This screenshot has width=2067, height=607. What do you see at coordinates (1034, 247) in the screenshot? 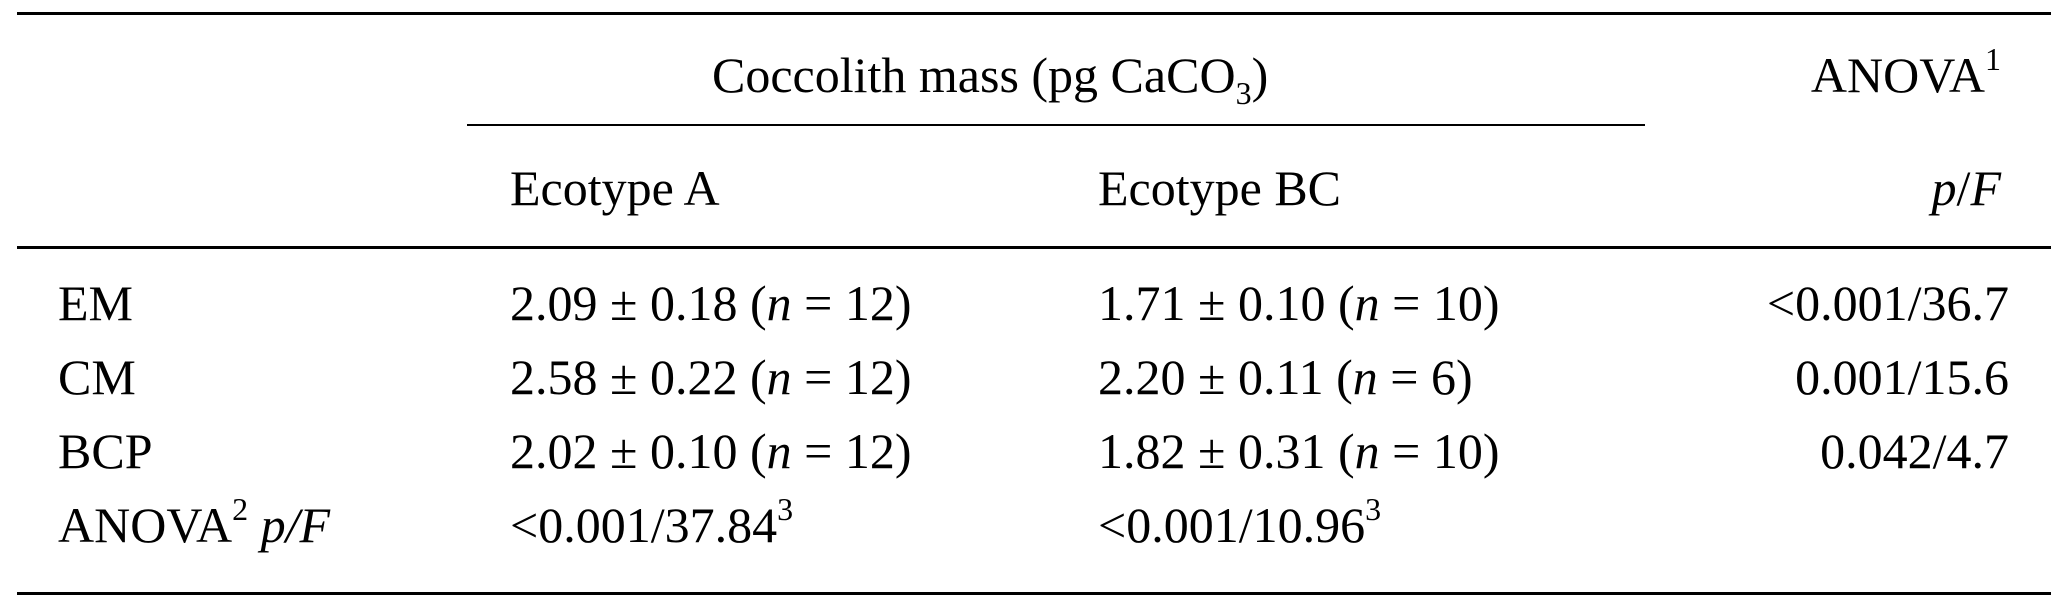
I see `header-bottom-rule` at bounding box center [1034, 247].